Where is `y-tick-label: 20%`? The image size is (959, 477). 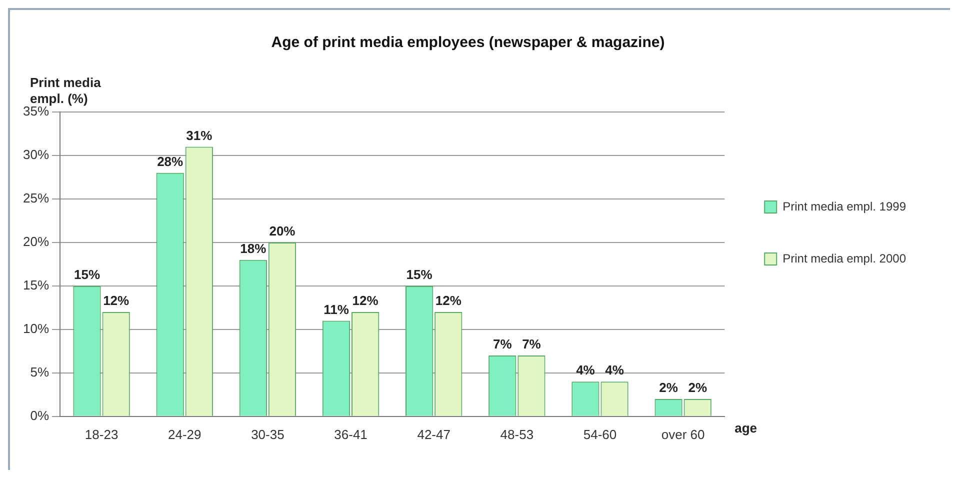
y-tick-label: 20% is located at coordinates (36, 242).